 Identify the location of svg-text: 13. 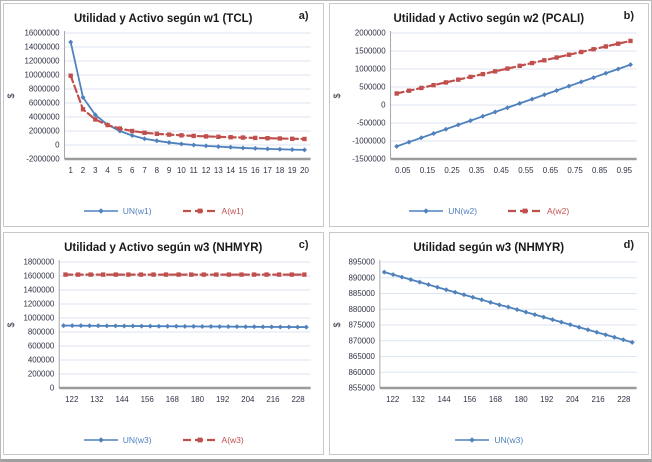
(218, 170).